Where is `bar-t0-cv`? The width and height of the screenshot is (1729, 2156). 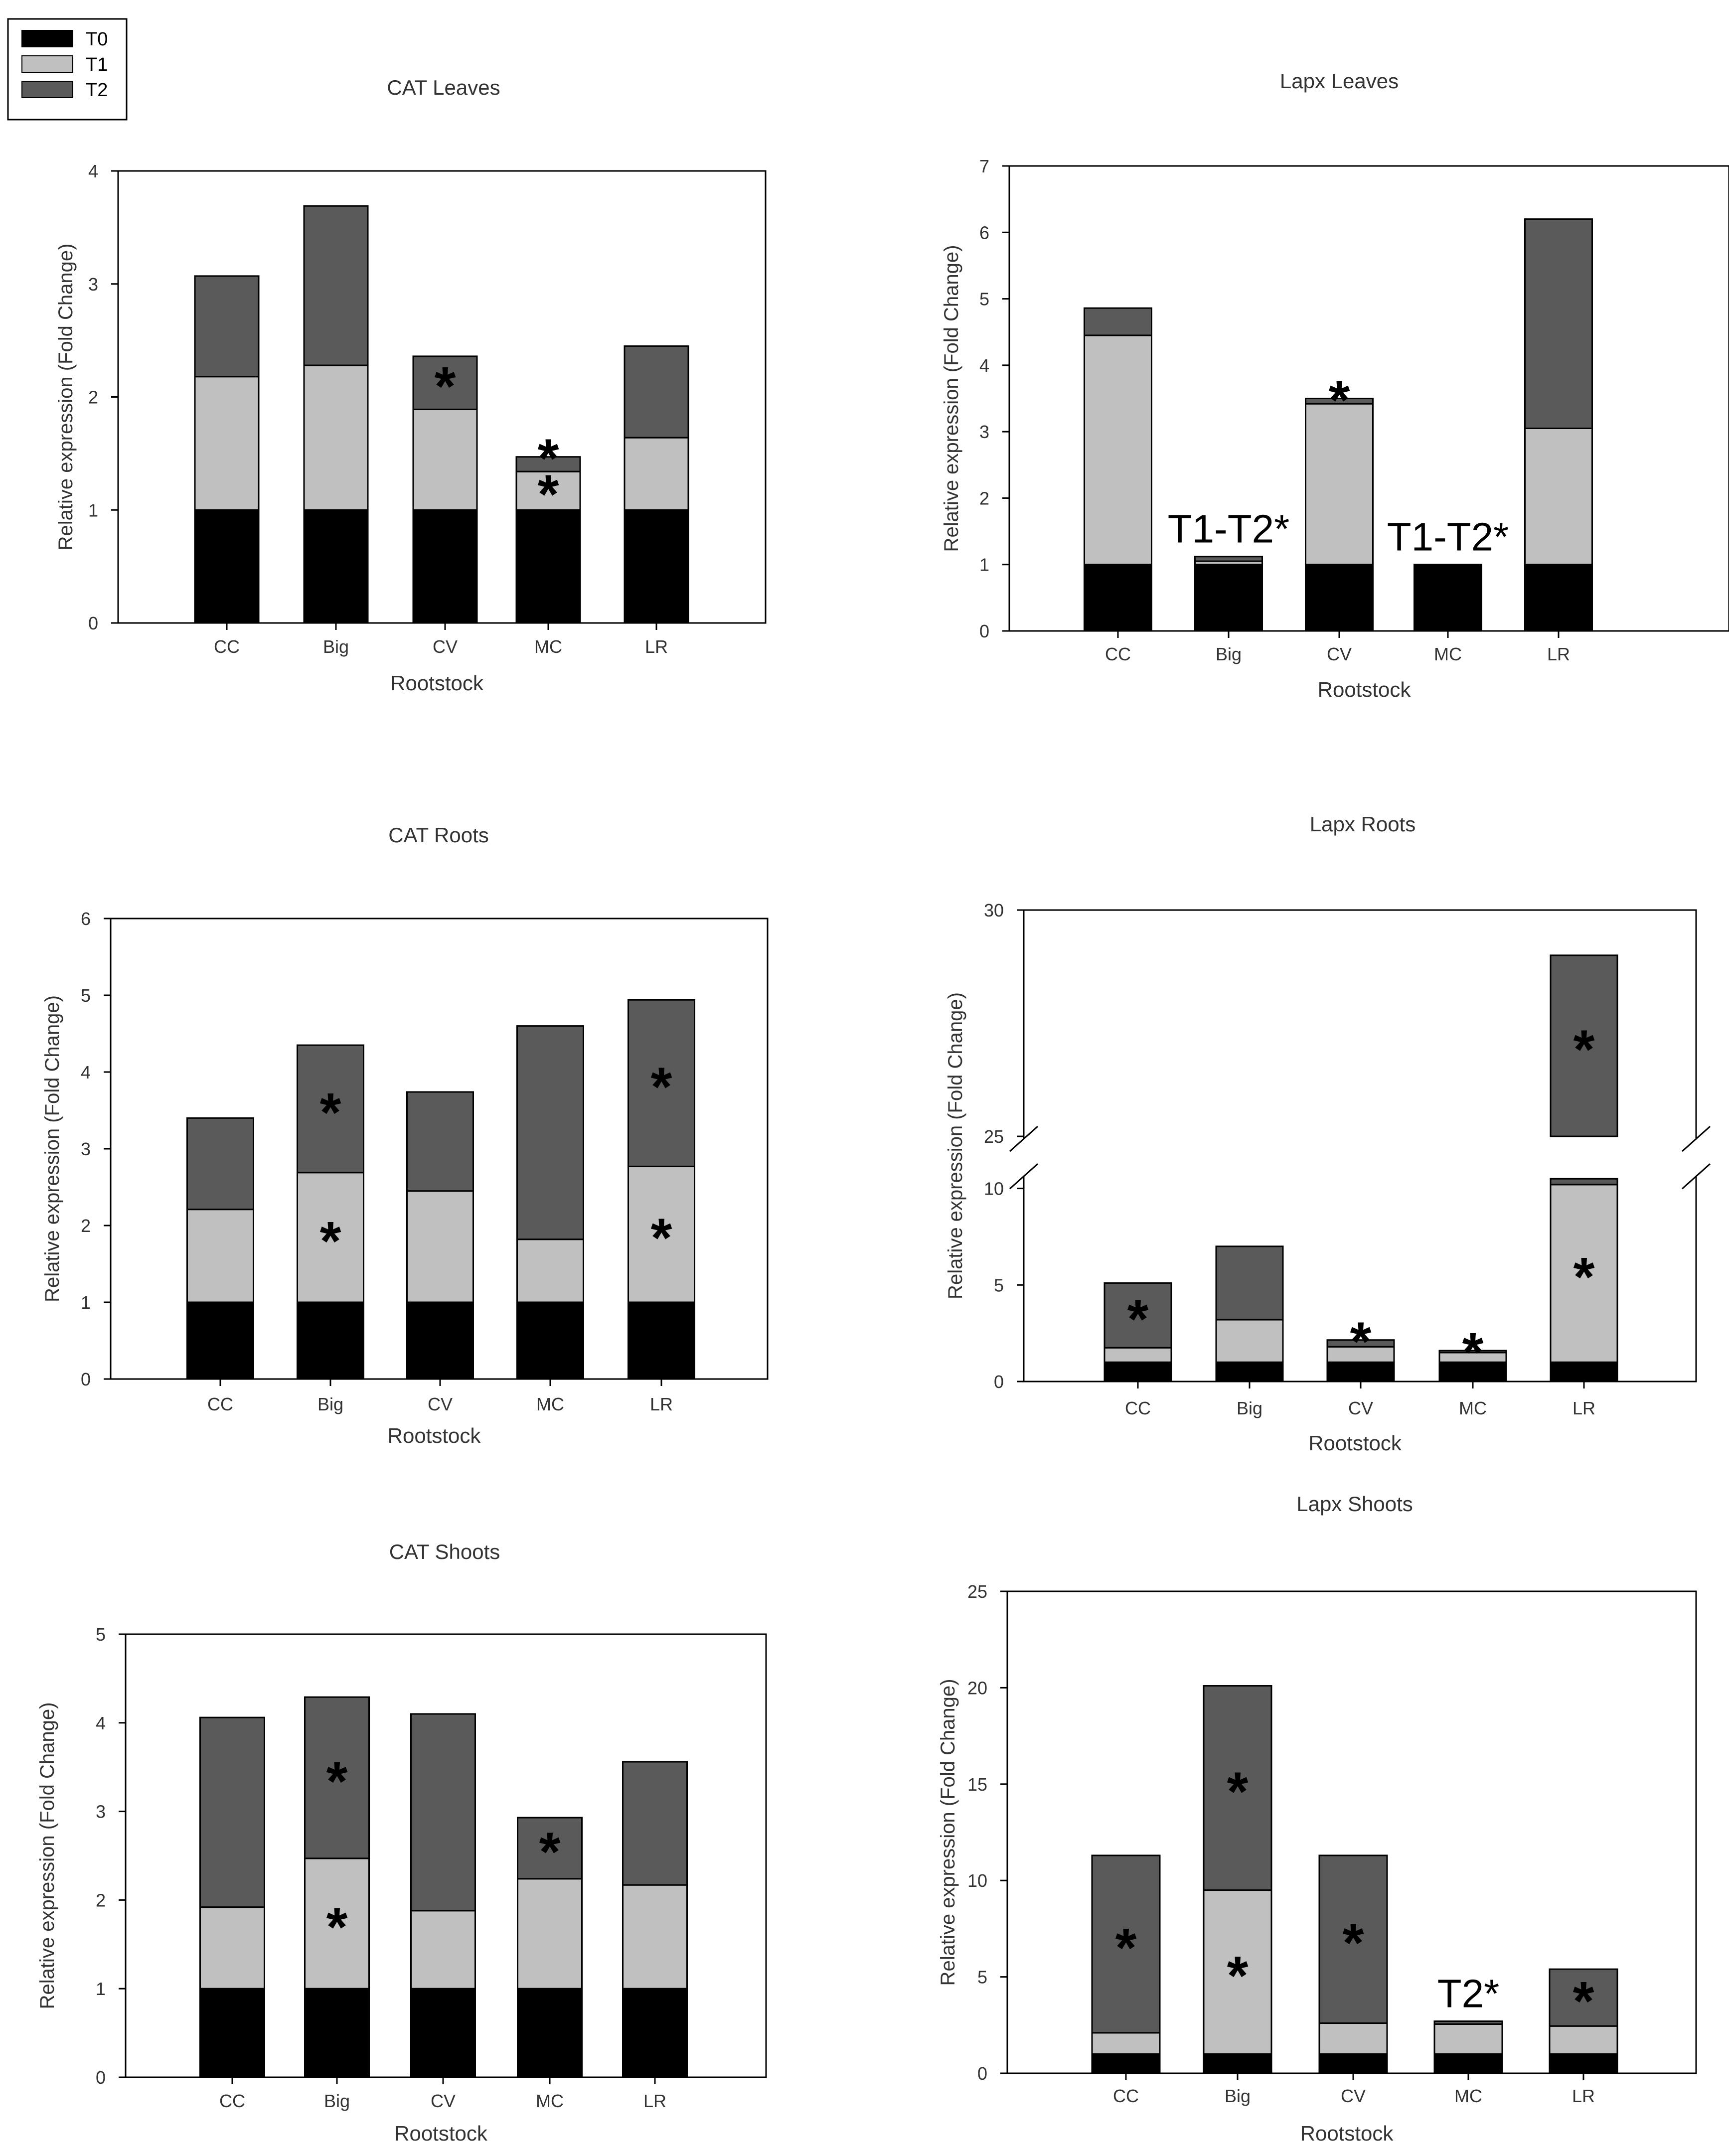
bar-t0-cv is located at coordinates (445, 567).